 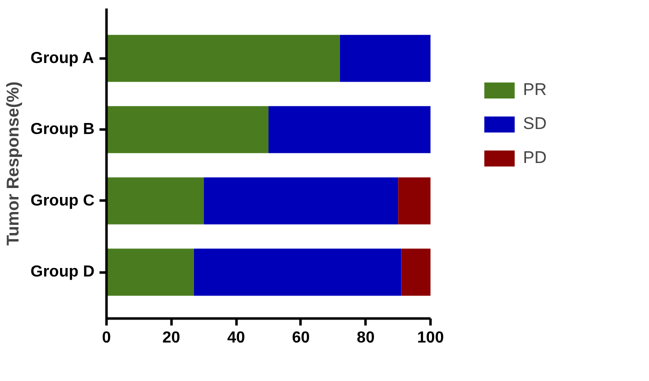 What do you see at coordinates (430, 338) in the screenshot?
I see `x-tick-label: 100` at bounding box center [430, 338].